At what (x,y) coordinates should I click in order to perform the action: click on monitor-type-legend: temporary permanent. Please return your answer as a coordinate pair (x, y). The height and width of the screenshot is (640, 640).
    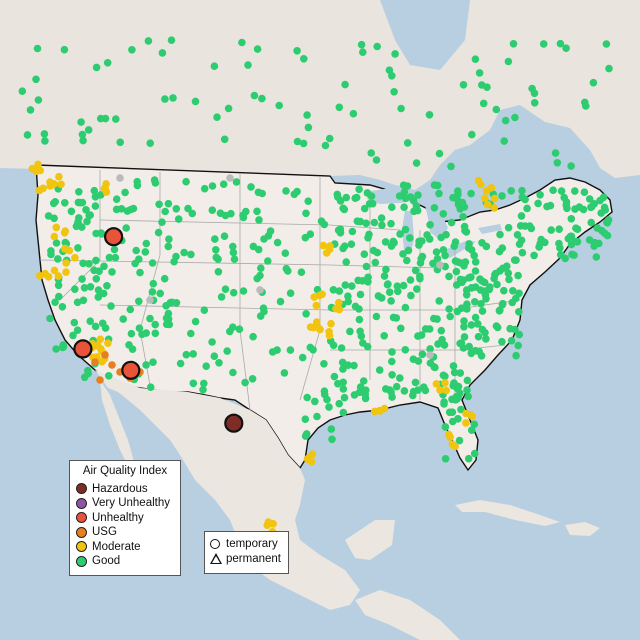
    Looking at the image, I should click on (246, 552).